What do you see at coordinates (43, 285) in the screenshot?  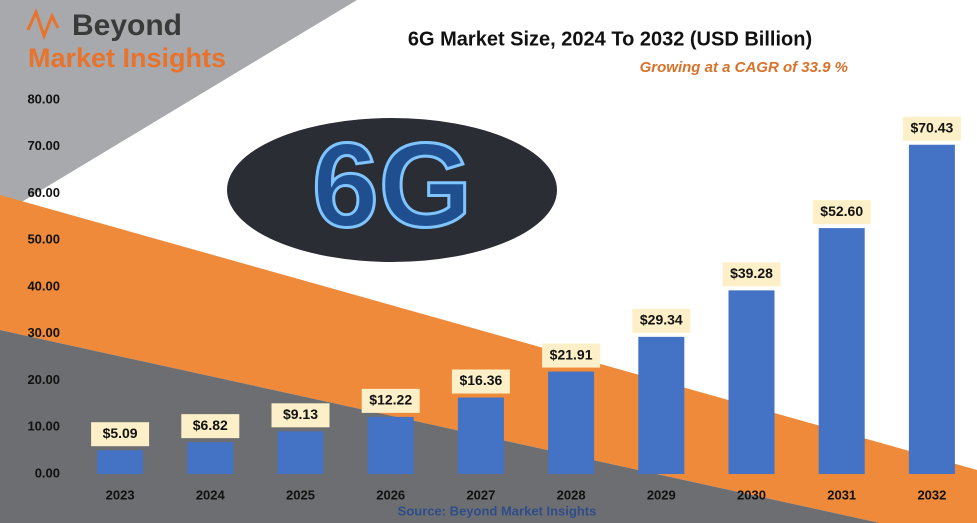 I see `y-tick-label: 40.00` at bounding box center [43, 285].